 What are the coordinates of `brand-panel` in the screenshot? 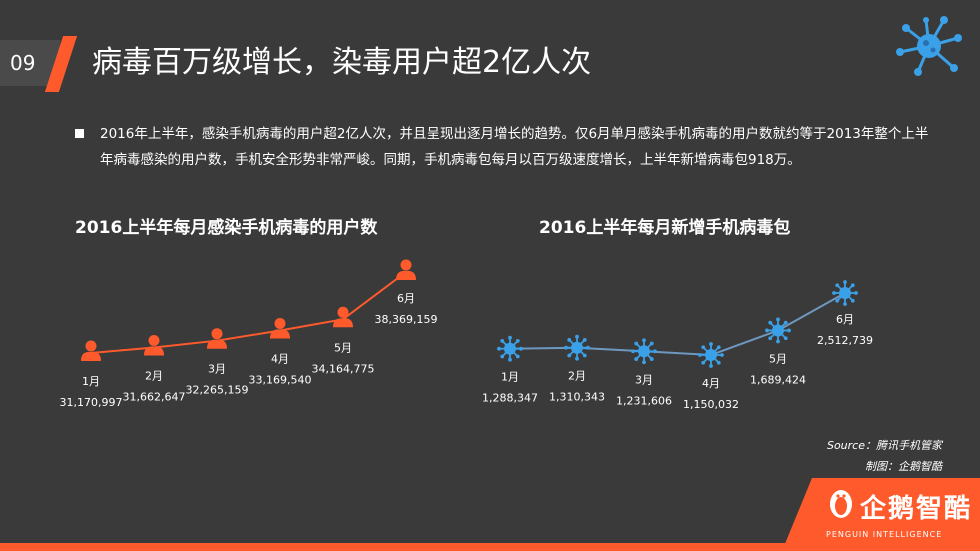 It's located at (881, 514).